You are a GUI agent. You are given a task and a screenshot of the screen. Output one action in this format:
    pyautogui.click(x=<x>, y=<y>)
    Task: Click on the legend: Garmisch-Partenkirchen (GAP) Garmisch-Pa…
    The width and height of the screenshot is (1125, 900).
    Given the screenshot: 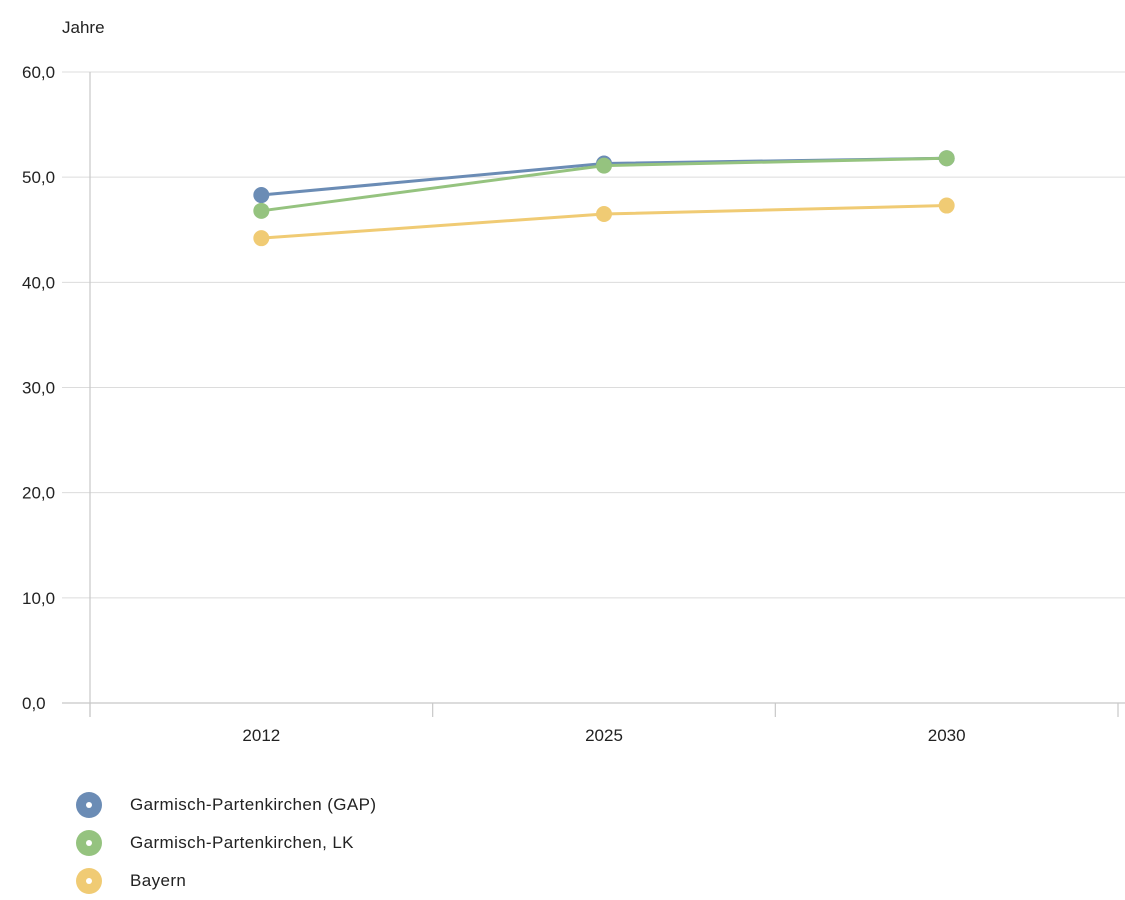 What is the action you would take?
    pyautogui.click(x=226, y=843)
    